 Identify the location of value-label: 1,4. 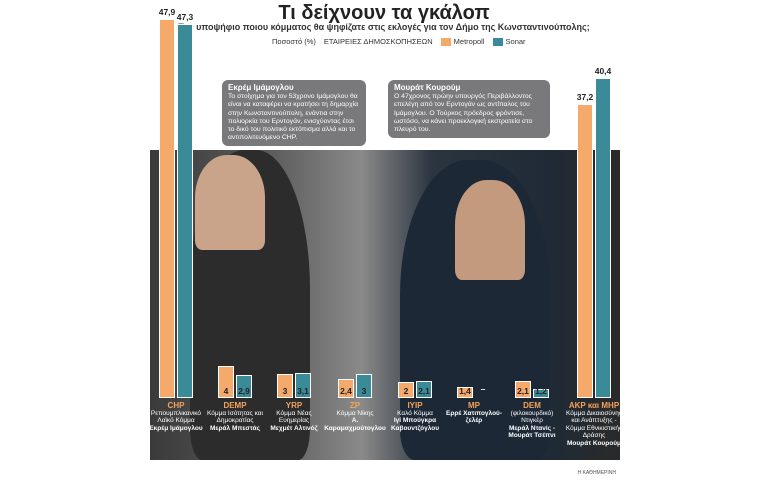
(465, 391).